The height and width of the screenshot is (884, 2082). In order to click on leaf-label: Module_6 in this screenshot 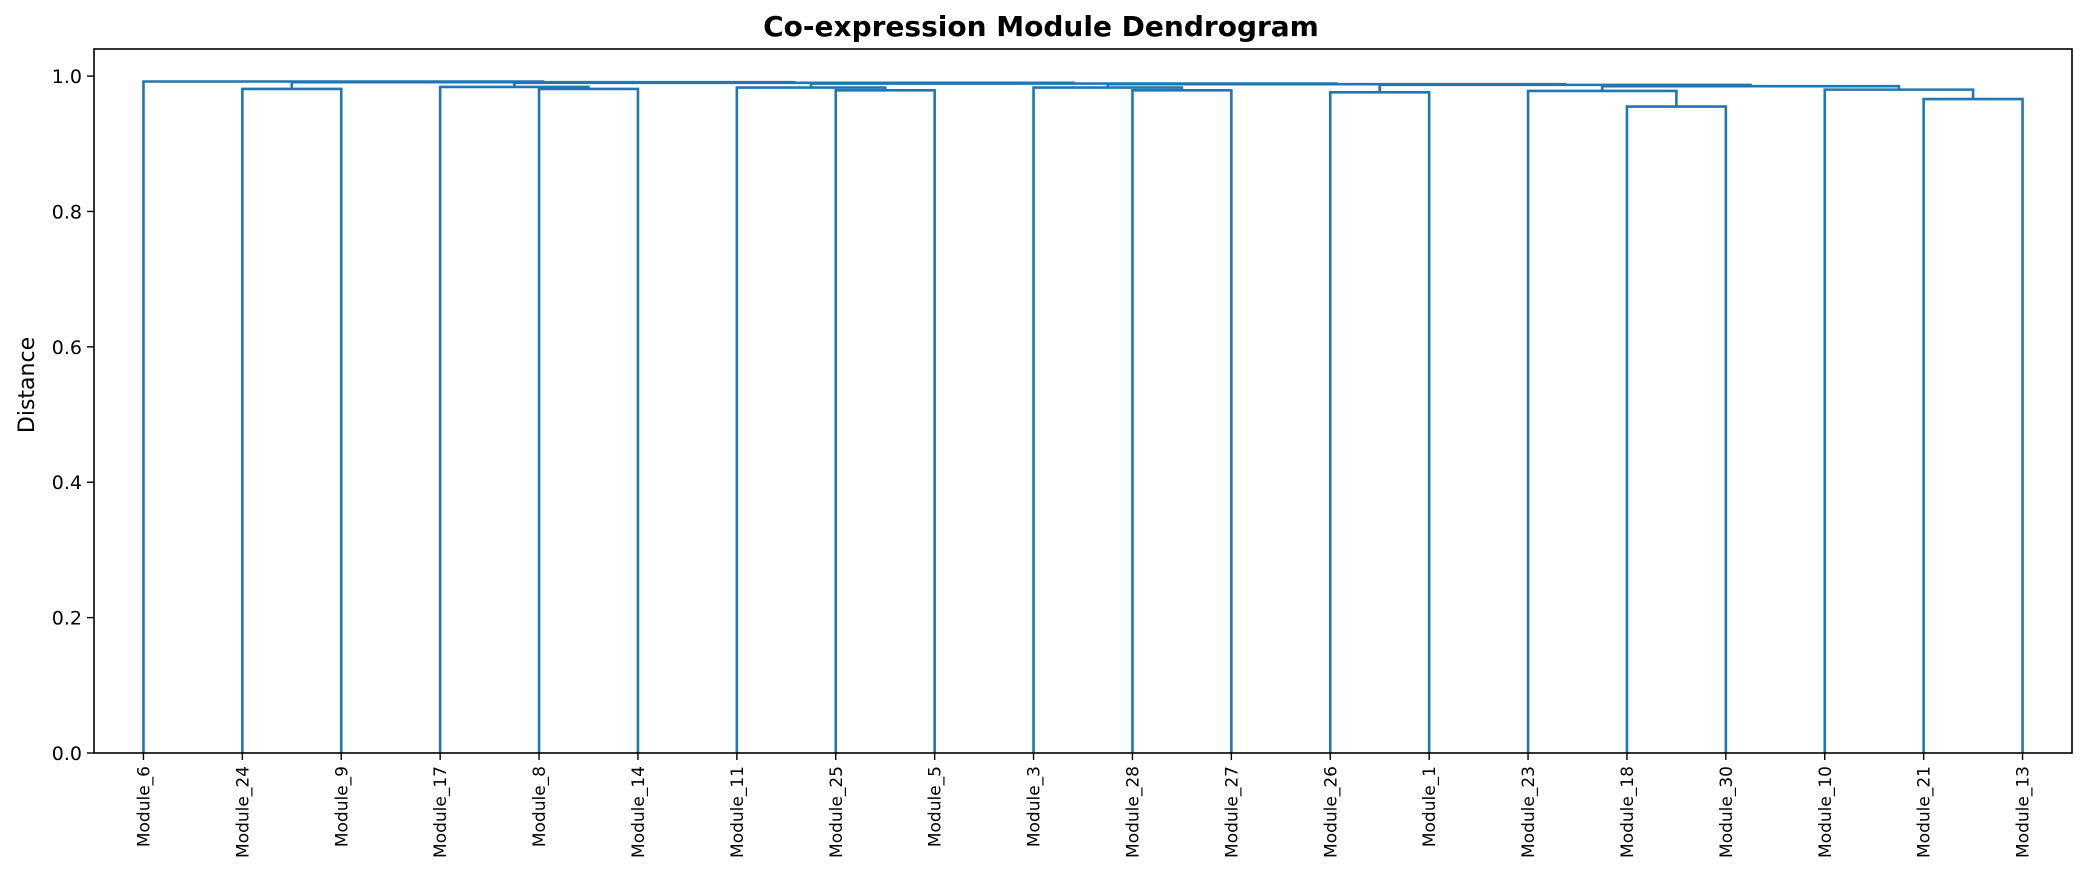, I will do `click(144, 806)`.